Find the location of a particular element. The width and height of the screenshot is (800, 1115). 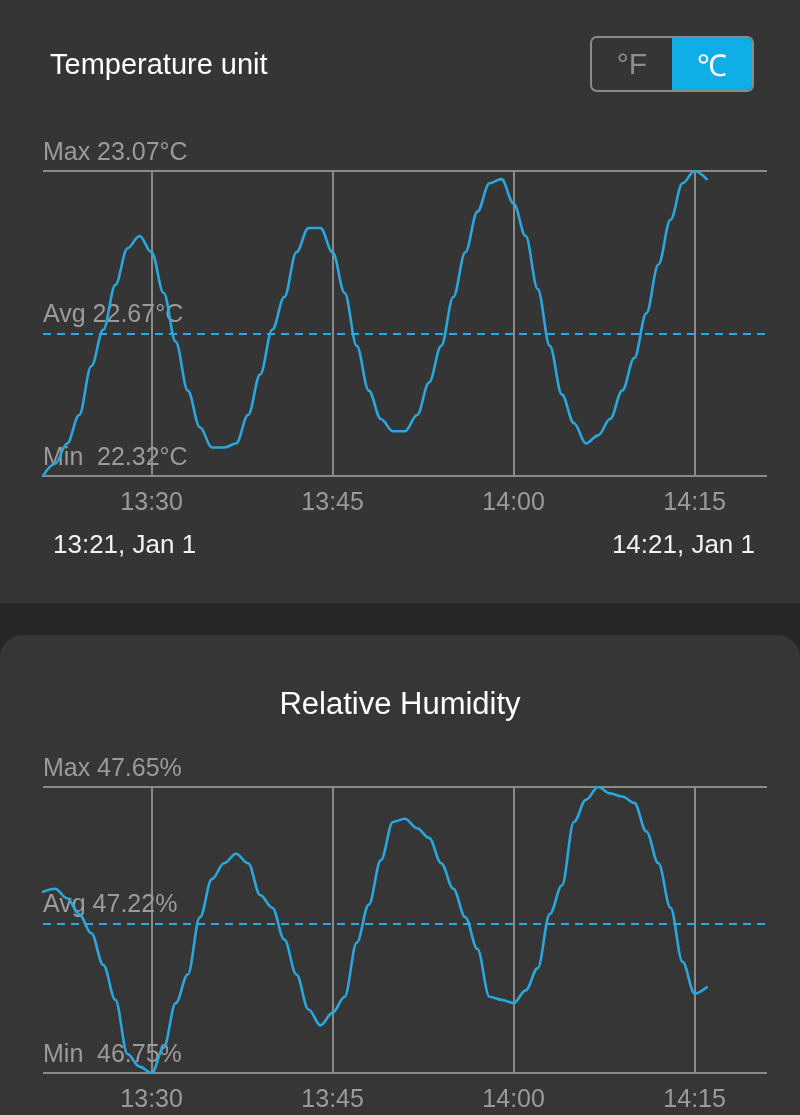

text: 14:21, Jan 1 is located at coordinates (683, 544).